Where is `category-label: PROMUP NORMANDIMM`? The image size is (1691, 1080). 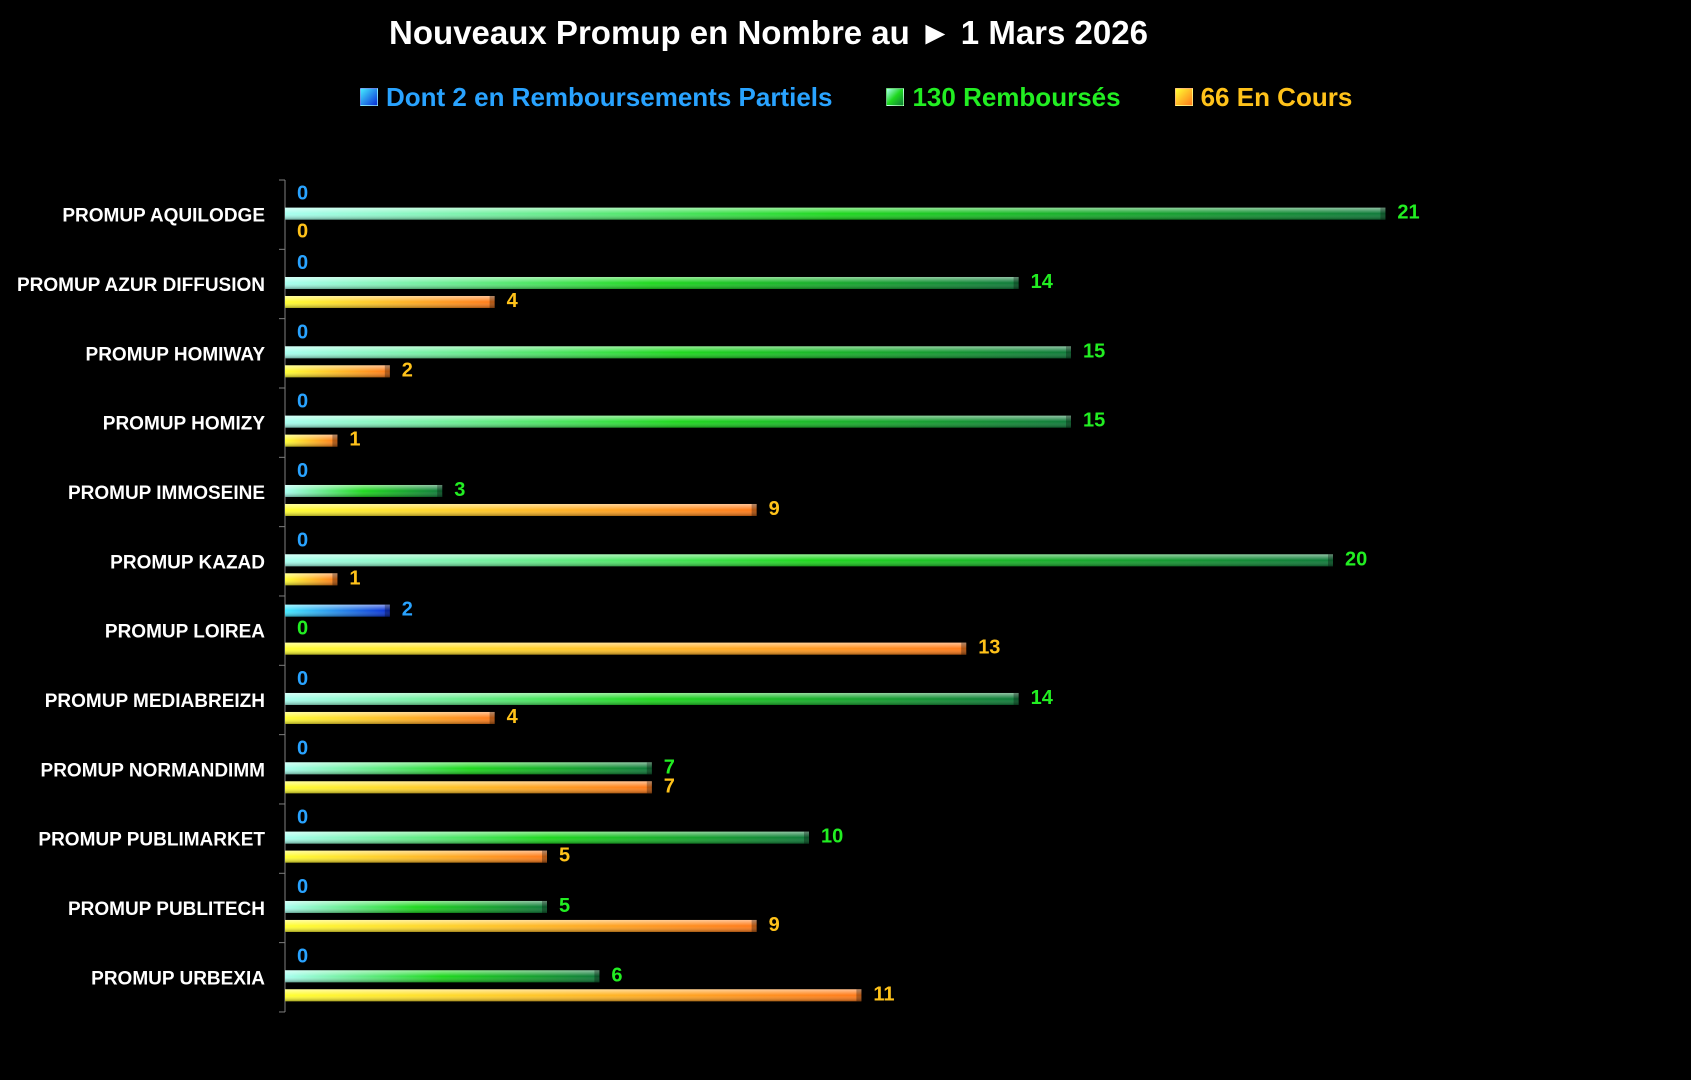
category-label: PROMUP NORMANDIMM is located at coordinates (153, 770).